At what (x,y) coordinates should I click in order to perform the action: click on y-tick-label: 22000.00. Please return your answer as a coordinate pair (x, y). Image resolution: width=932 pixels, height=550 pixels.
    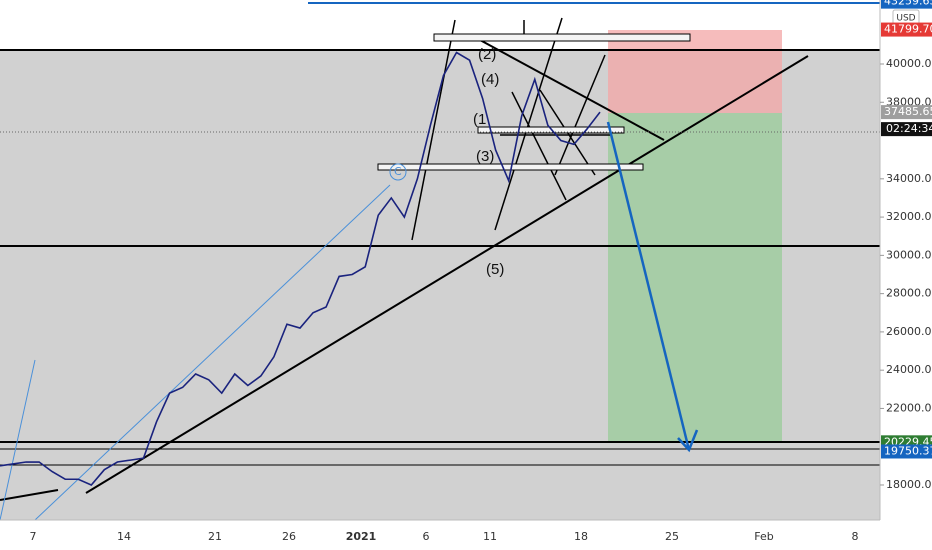
    Looking at the image, I should click on (909, 407).